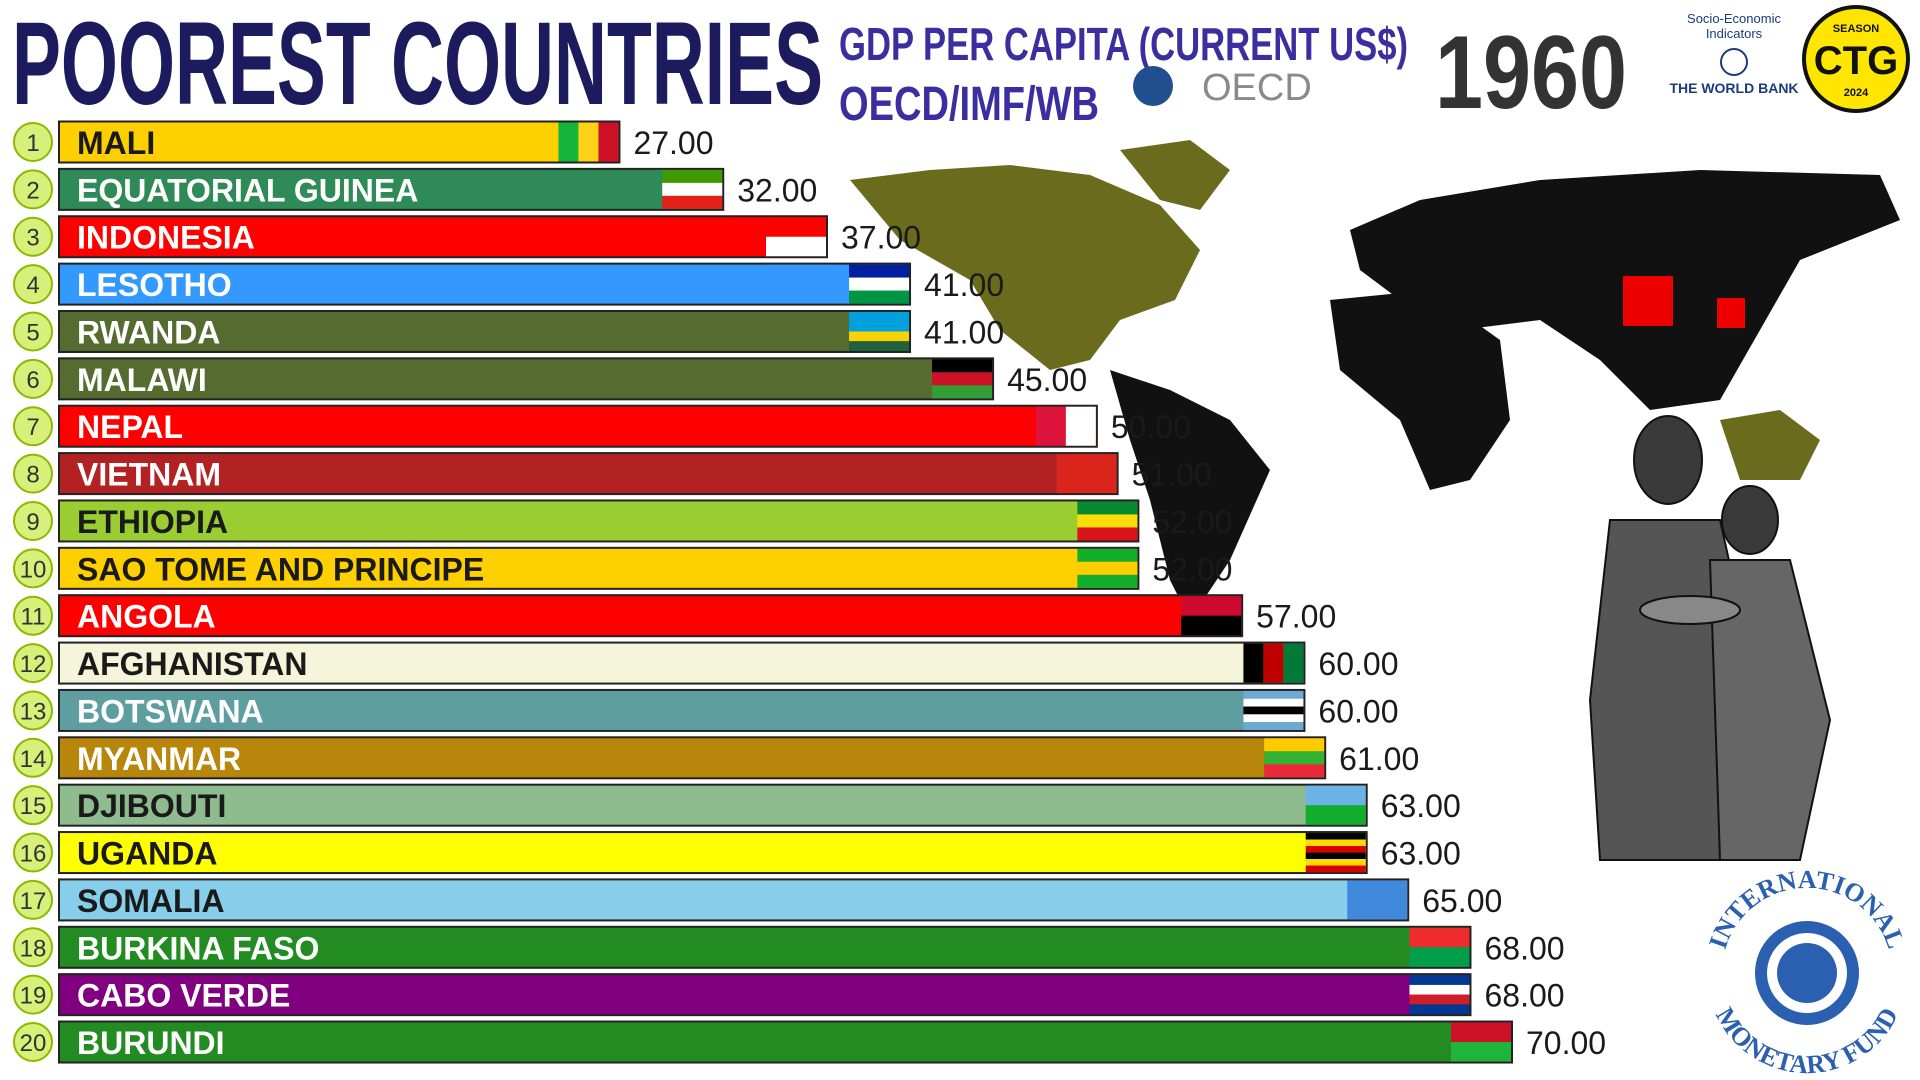 Image resolution: width=1920 pixels, height=1080 pixels. Describe the element at coordinates (1421, 806) in the screenshot. I see `value-label: 63.00` at that location.